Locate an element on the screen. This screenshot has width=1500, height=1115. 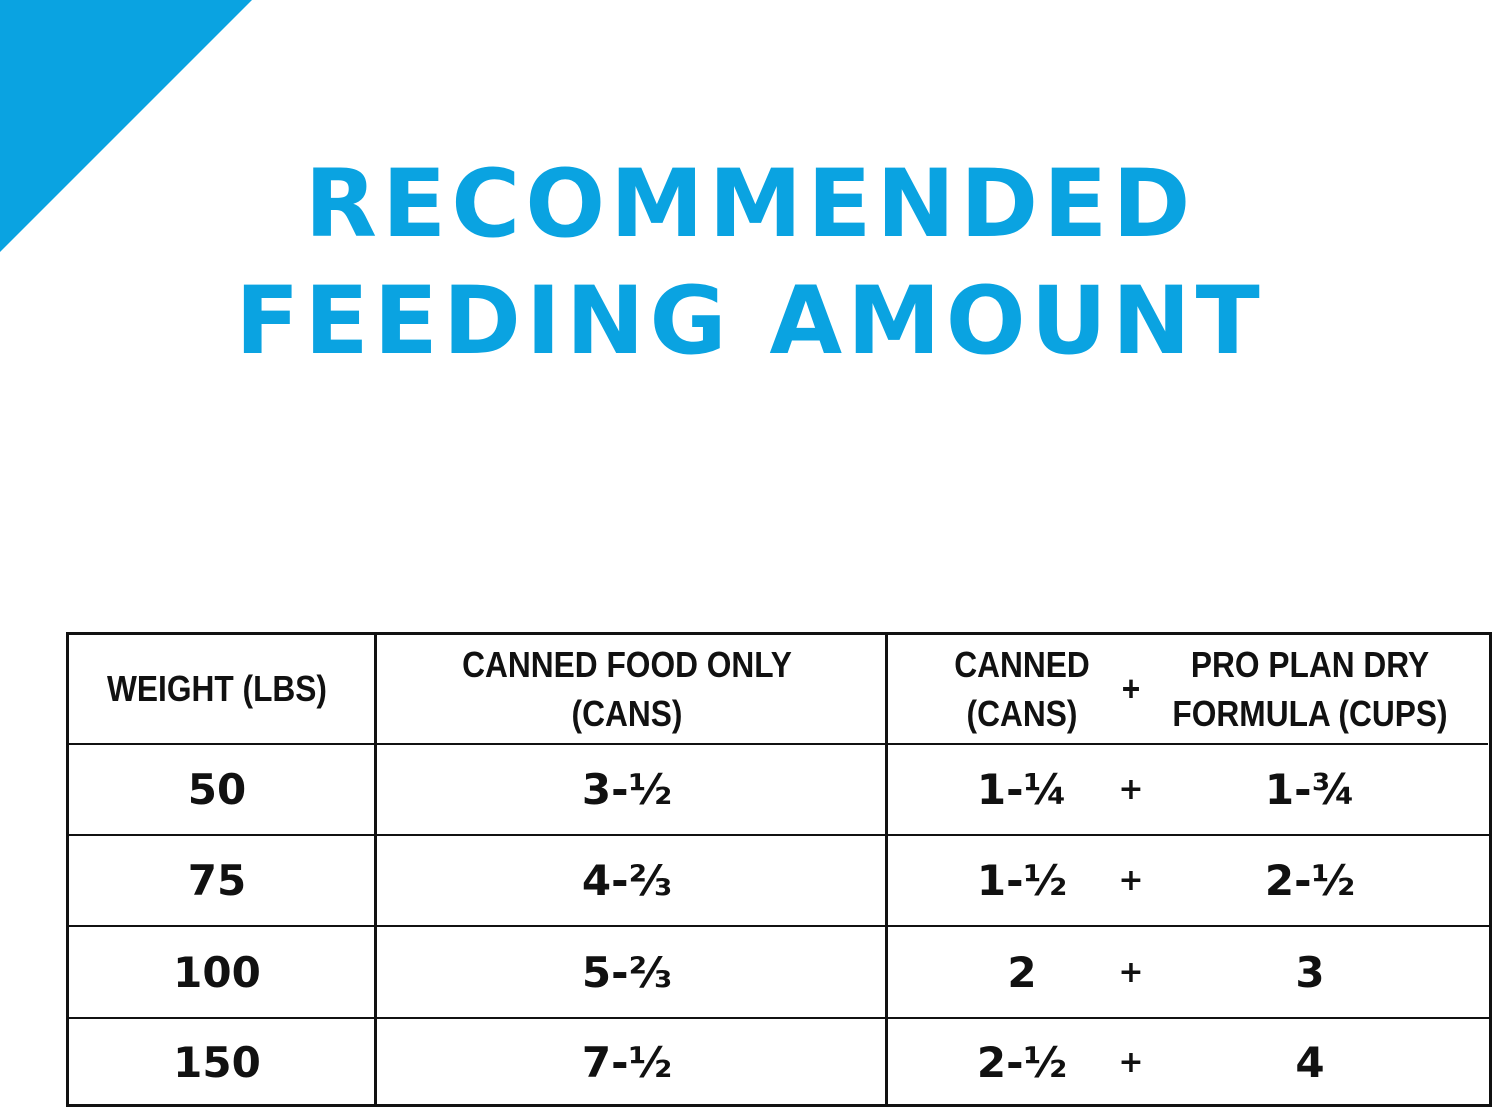
table-cell: 3-½ is located at coordinates (627, 789).